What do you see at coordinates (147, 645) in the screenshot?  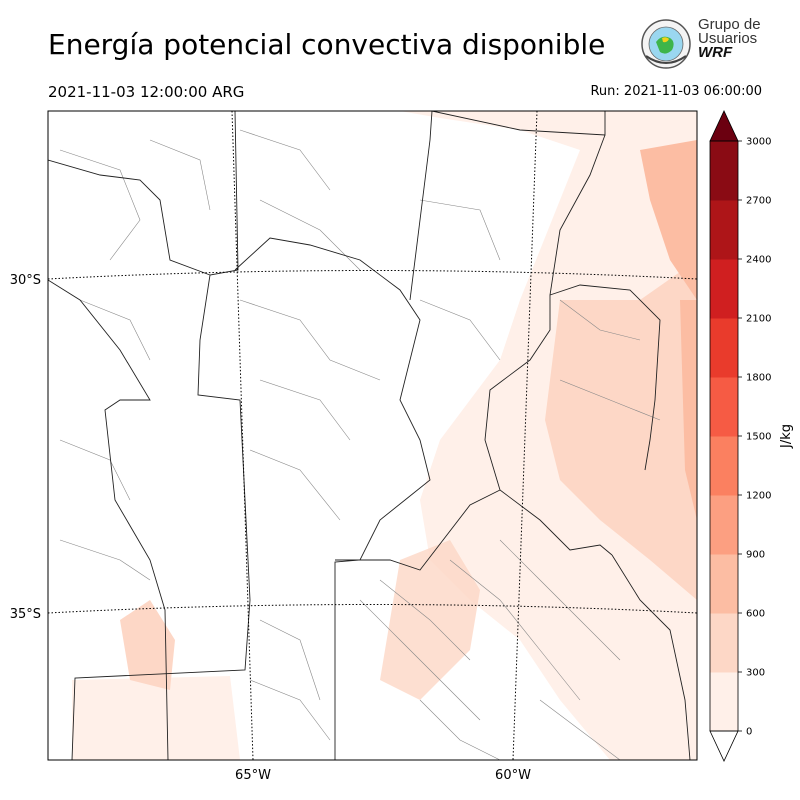 I see `cape-shading-south` at bounding box center [147, 645].